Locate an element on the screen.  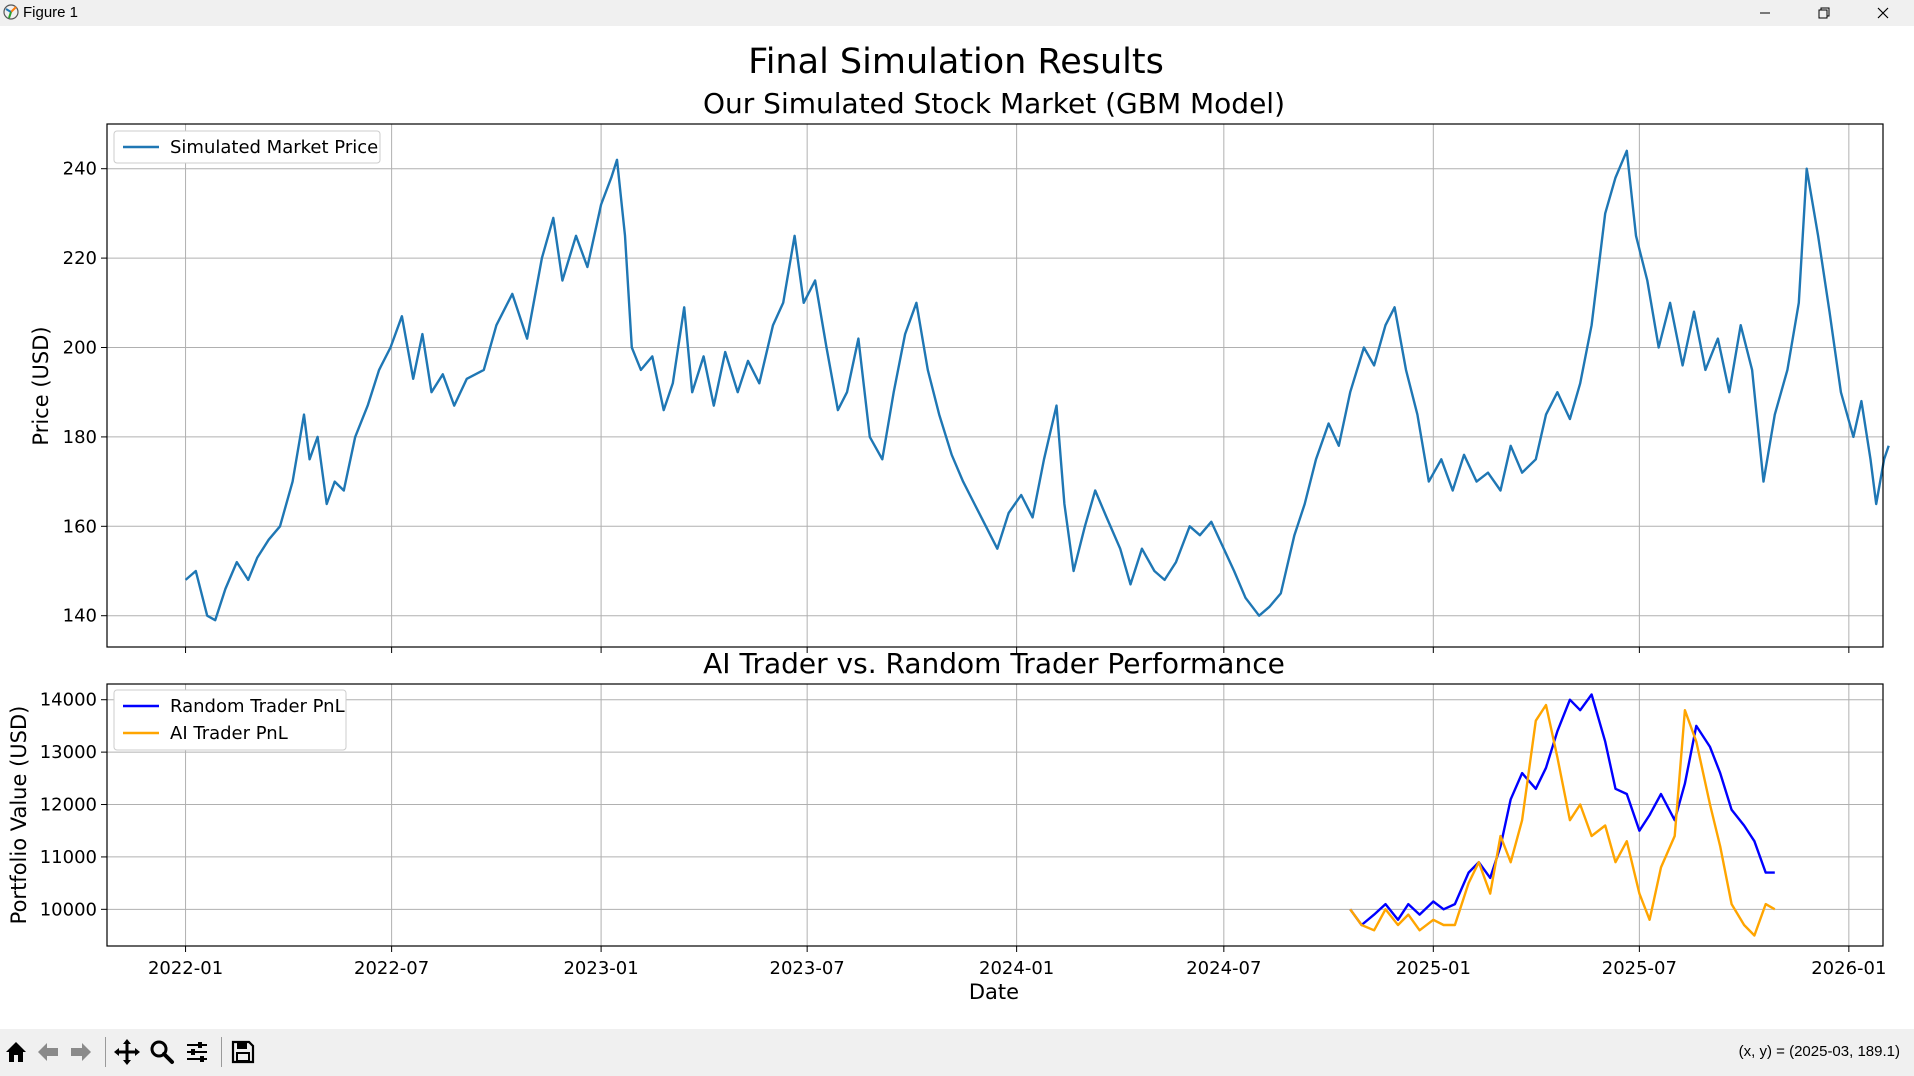
pnl-x-tick-label: 2025-01 is located at coordinates (1433, 968).